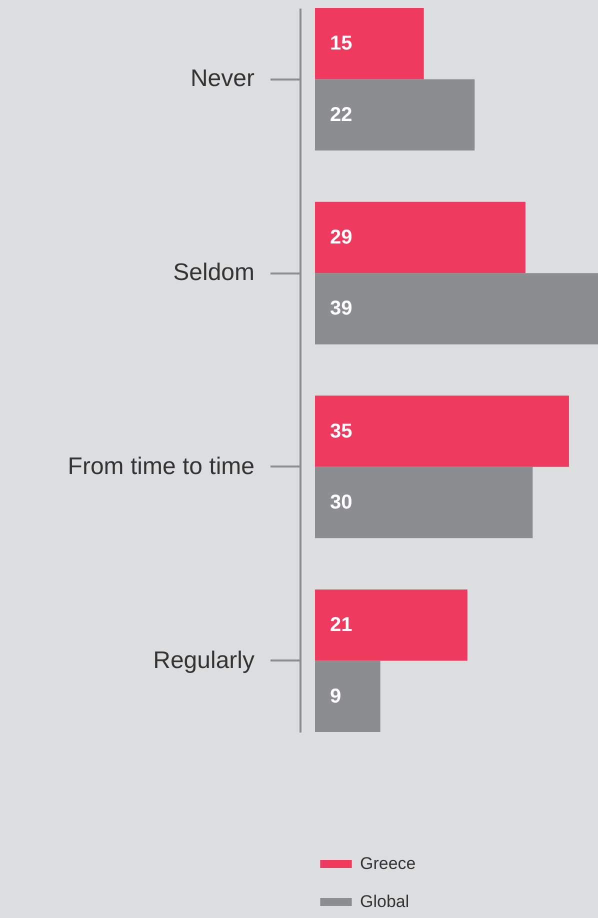 The height and width of the screenshot is (918, 598). What do you see at coordinates (341, 115) in the screenshot?
I see `data-label: 22` at bounding box center [341, 115].